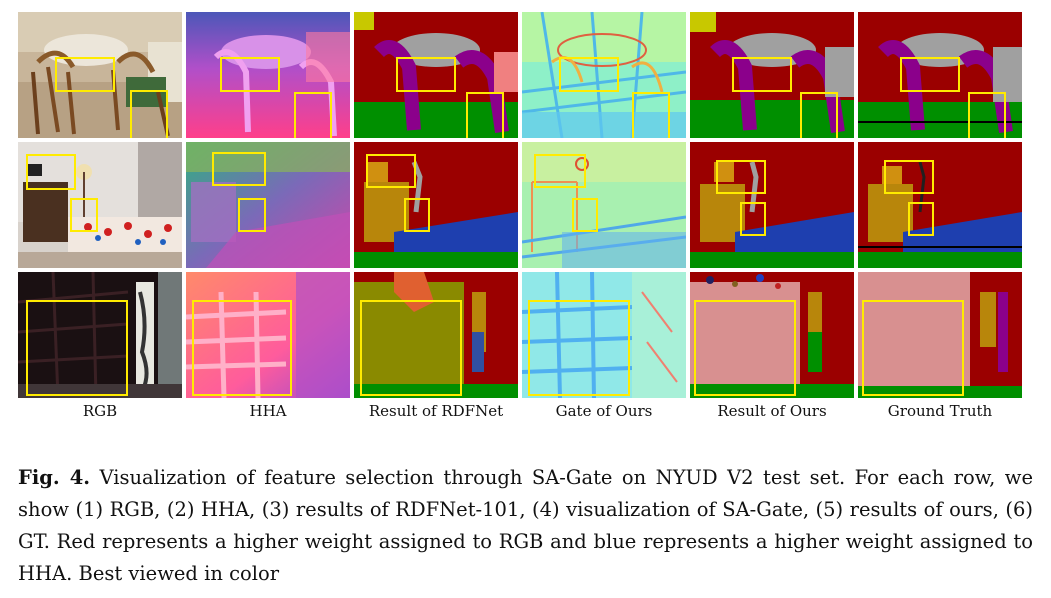 Image resolution: width=1051 pixels, height=598 pixels. I want to click on row1-rdfnet-result-image, so click(436, 75).